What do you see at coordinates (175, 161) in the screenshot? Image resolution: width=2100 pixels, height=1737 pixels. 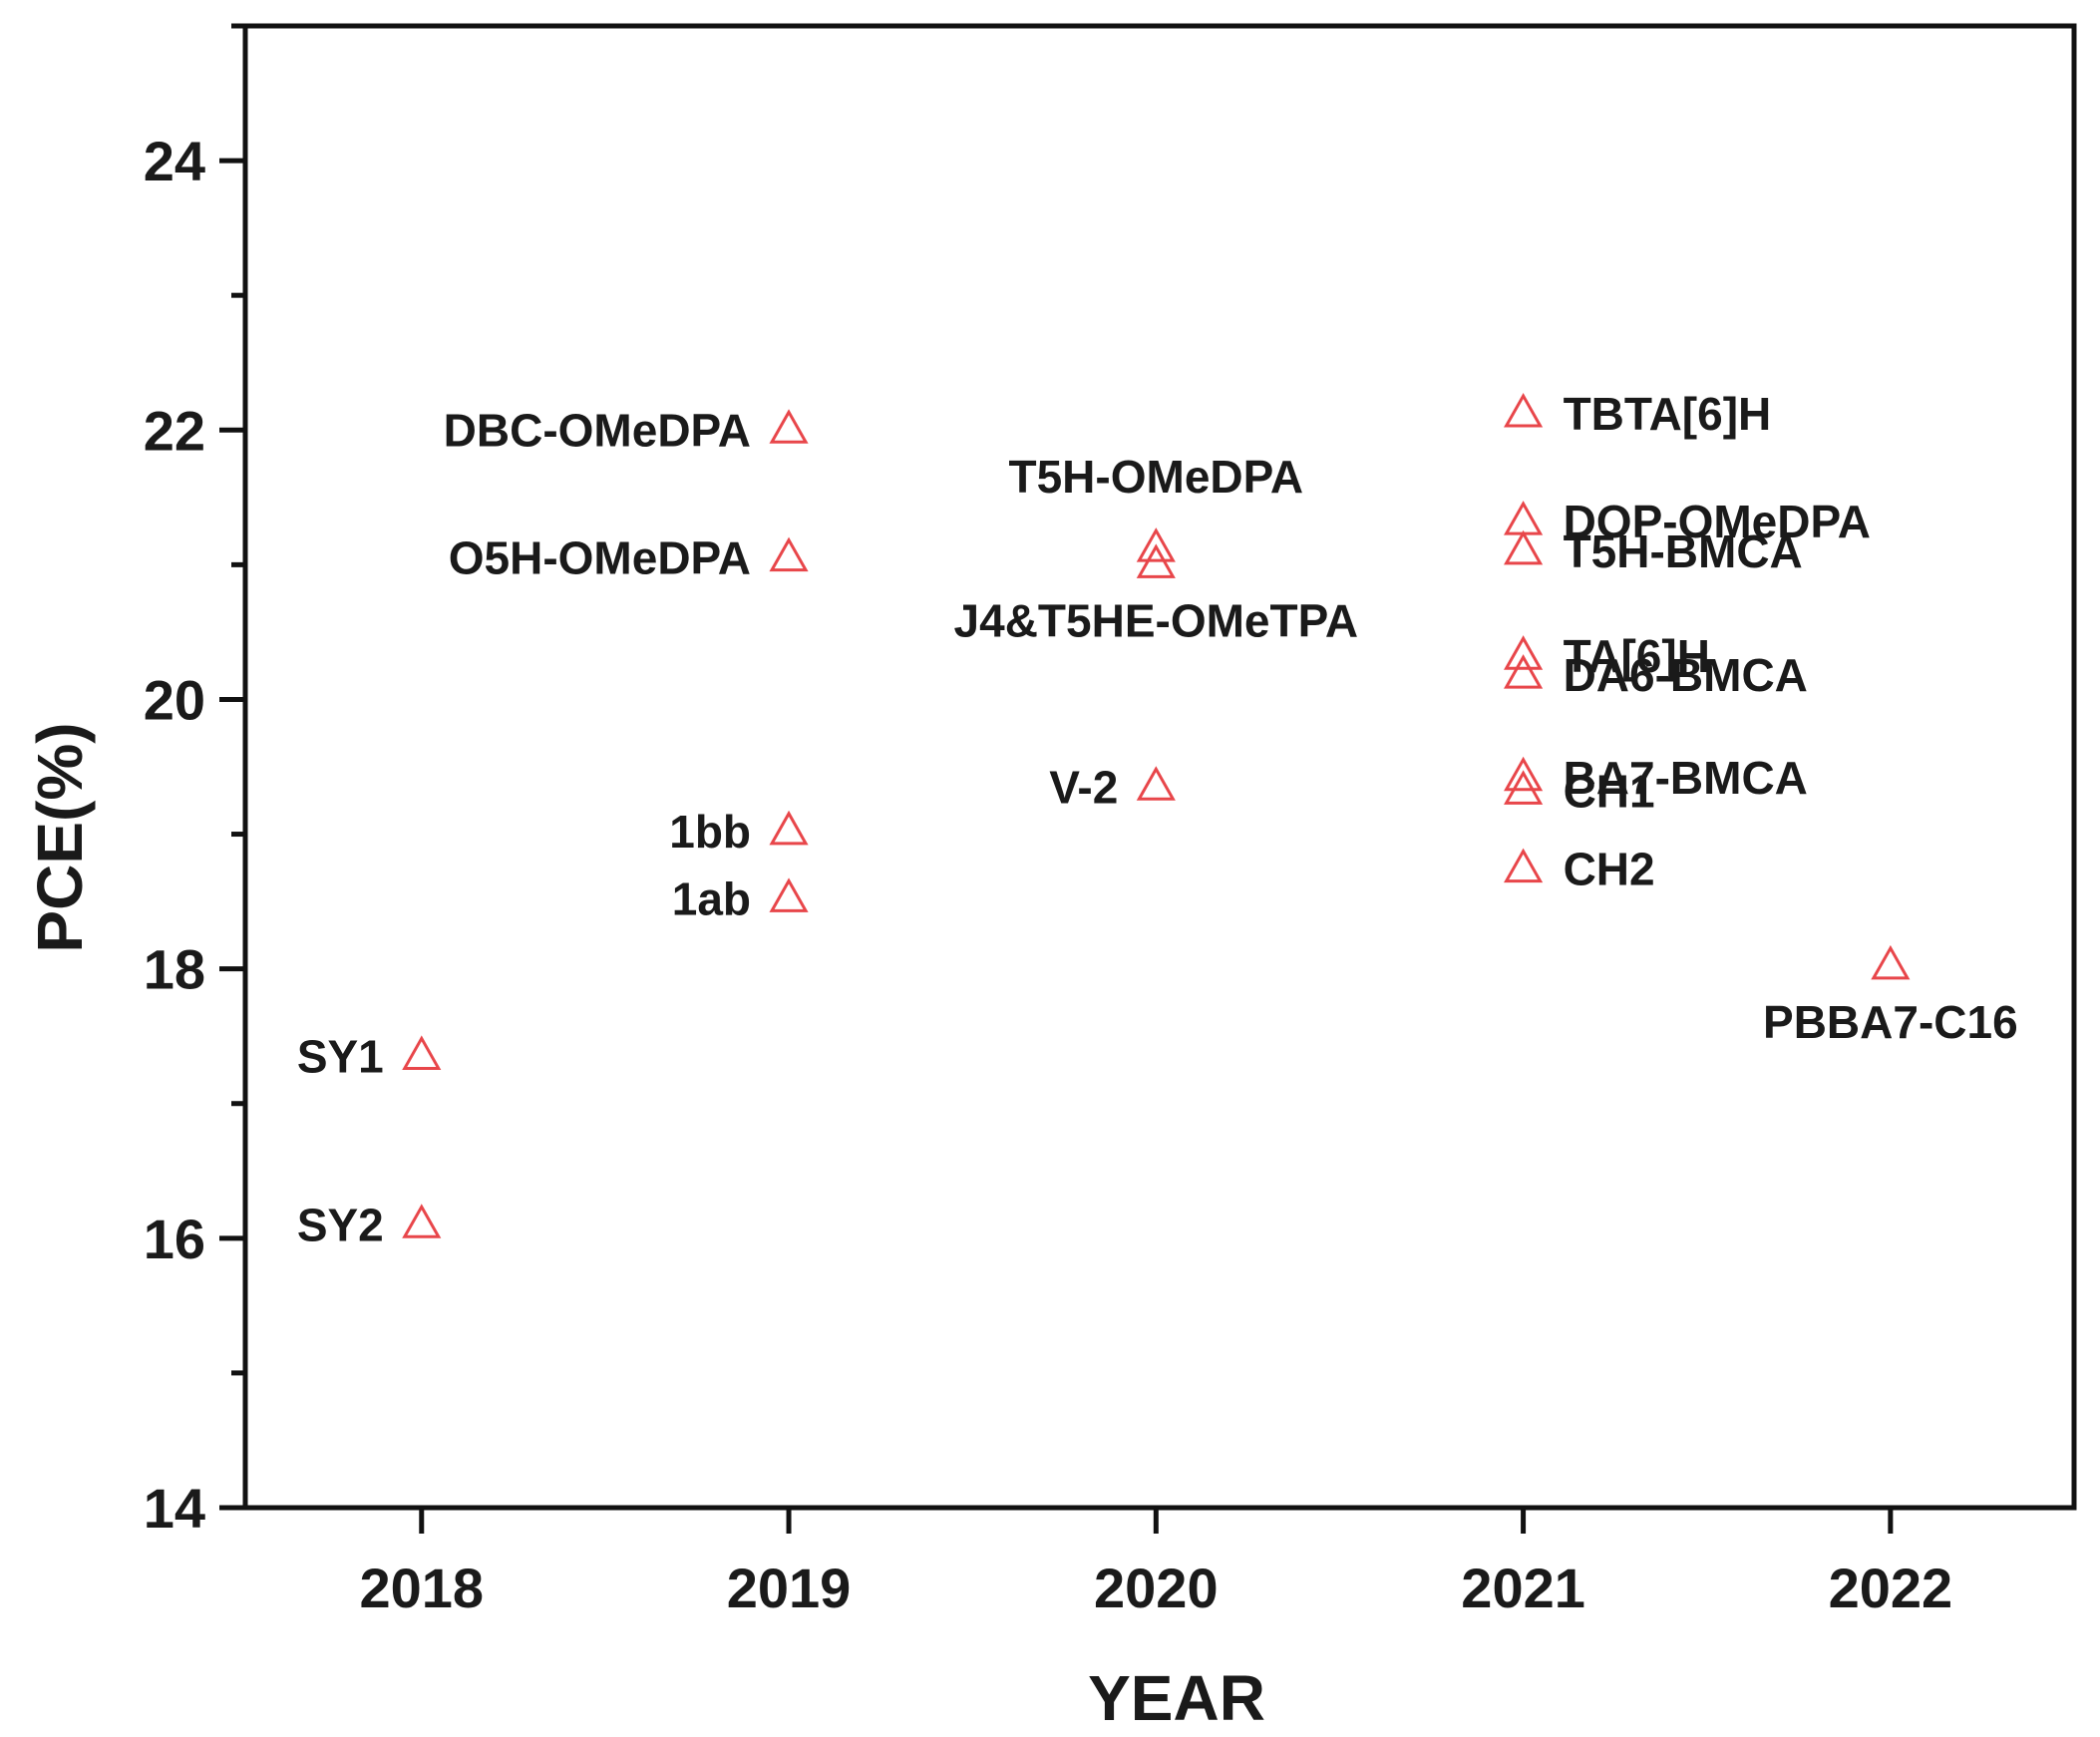 I see `y-tick-label: 24` at bounding box center [175, 161].